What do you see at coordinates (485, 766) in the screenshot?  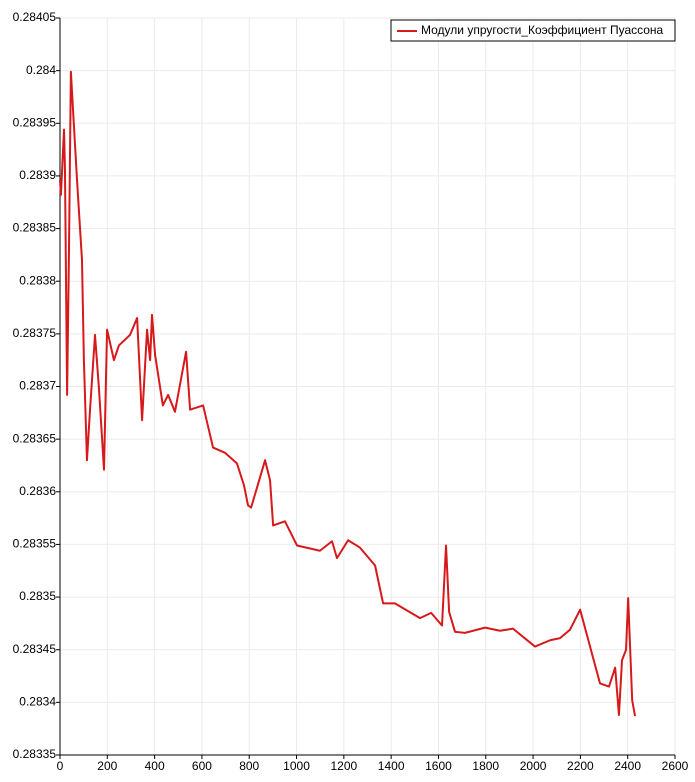 I see `x-tick-label: 1800` at bounding box center [485, 766].